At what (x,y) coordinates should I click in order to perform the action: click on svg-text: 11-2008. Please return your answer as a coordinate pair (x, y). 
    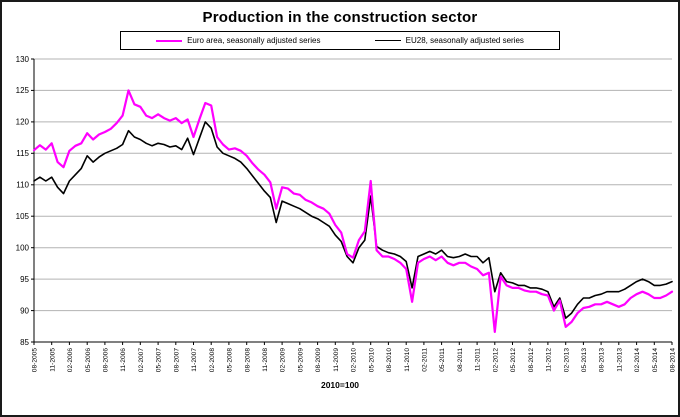
    Looking at the image, I should click on (265, 360).